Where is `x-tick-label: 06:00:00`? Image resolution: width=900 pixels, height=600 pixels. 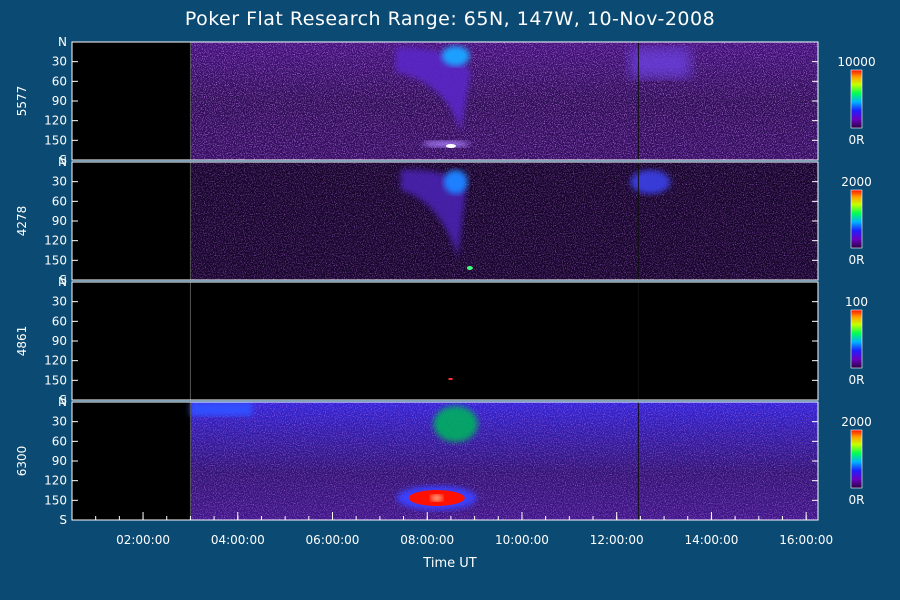 x-tick-label: 06:00:00 is located at coordinates (333, 540).